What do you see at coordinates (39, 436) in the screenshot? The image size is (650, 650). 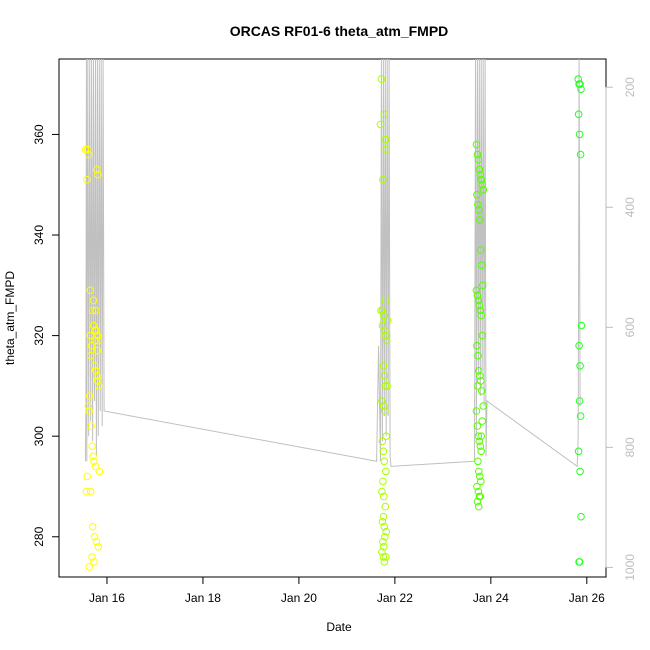 I see `y-tick-label: 300` at bounding box center [39, 436].